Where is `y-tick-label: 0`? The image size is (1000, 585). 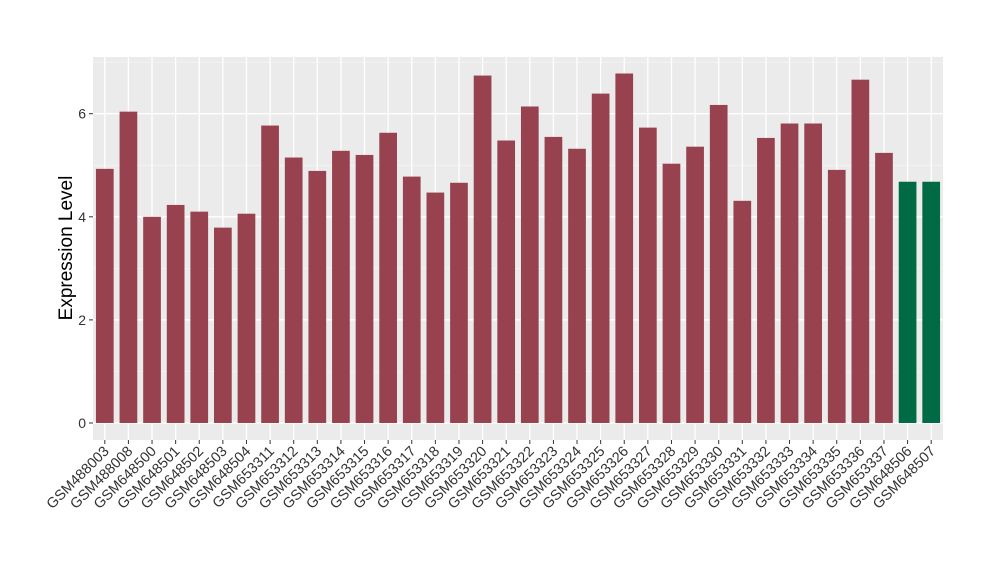 y-tick-label: 0 is located at coordinates (82, 423).